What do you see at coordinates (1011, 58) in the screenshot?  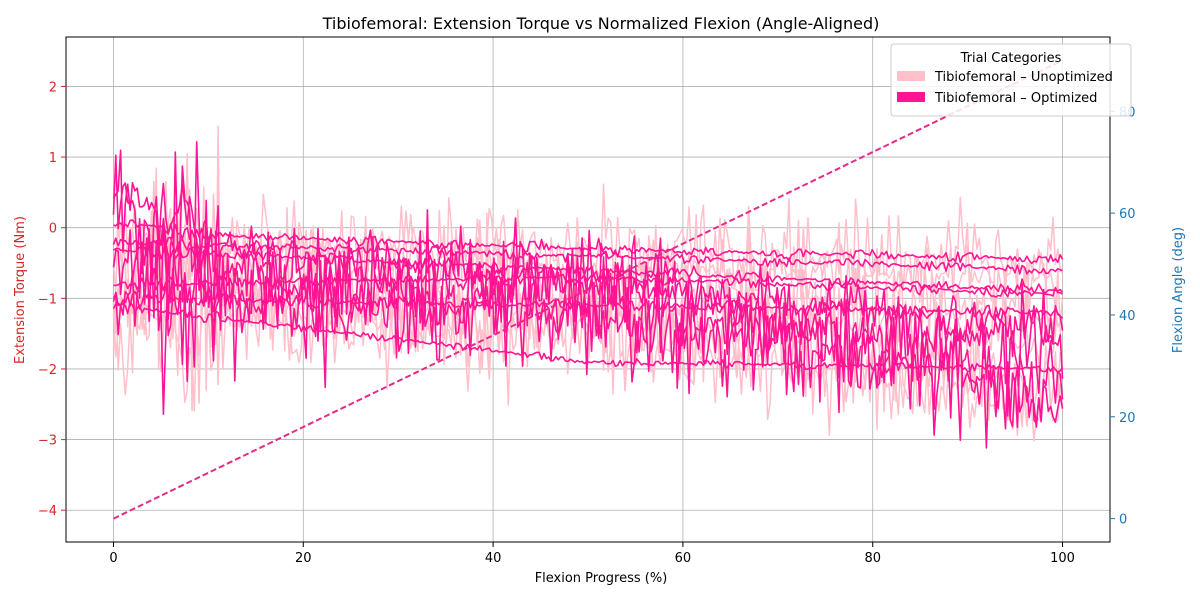 I see `legend-title: Trial Categories` at bounding box center [1011, 58].